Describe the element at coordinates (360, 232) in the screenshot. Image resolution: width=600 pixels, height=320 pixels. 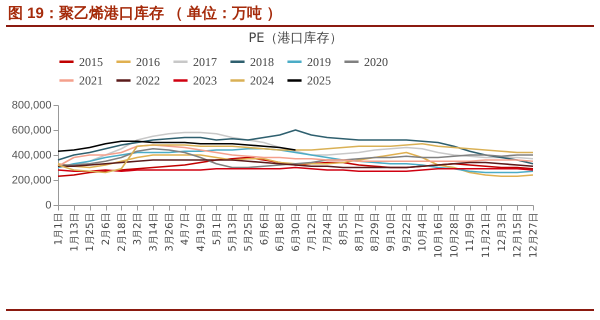
I see `x-tick-label: 8月17日` at that location.